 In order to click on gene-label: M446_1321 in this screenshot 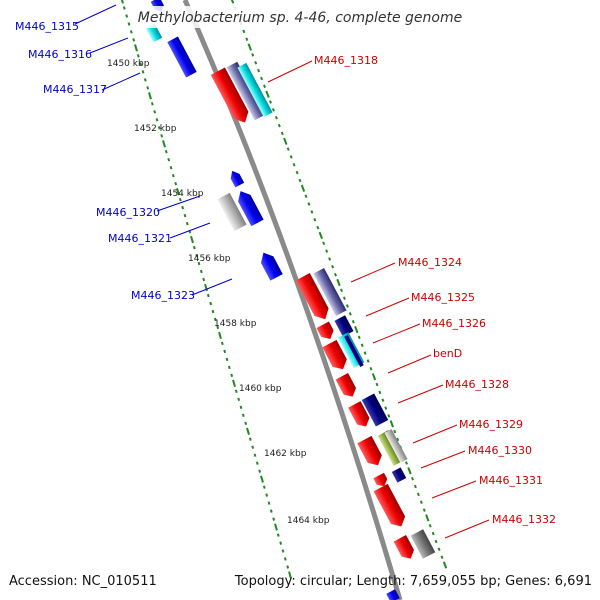, I will do `click(140, 238)`.